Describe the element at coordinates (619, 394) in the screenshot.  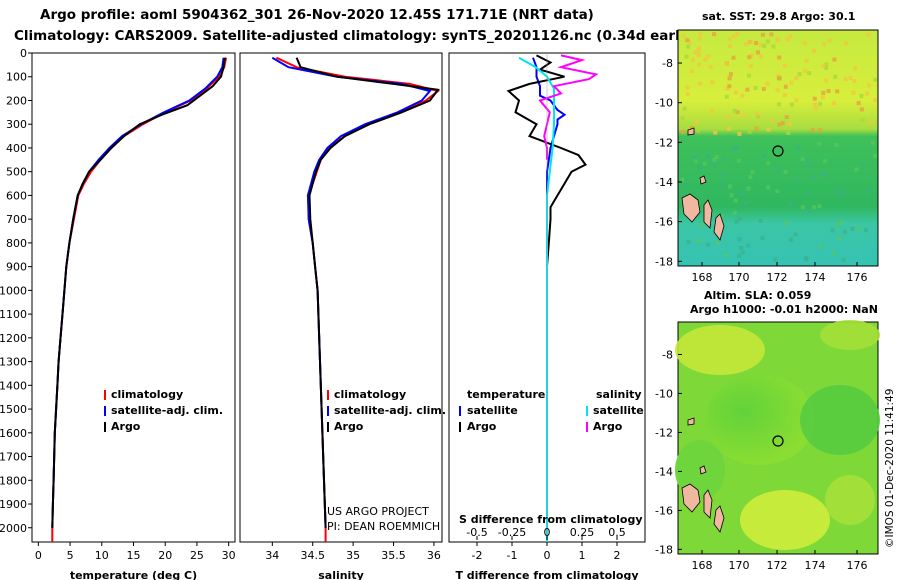
I see `legend-salinity-title: salinity` at that location.